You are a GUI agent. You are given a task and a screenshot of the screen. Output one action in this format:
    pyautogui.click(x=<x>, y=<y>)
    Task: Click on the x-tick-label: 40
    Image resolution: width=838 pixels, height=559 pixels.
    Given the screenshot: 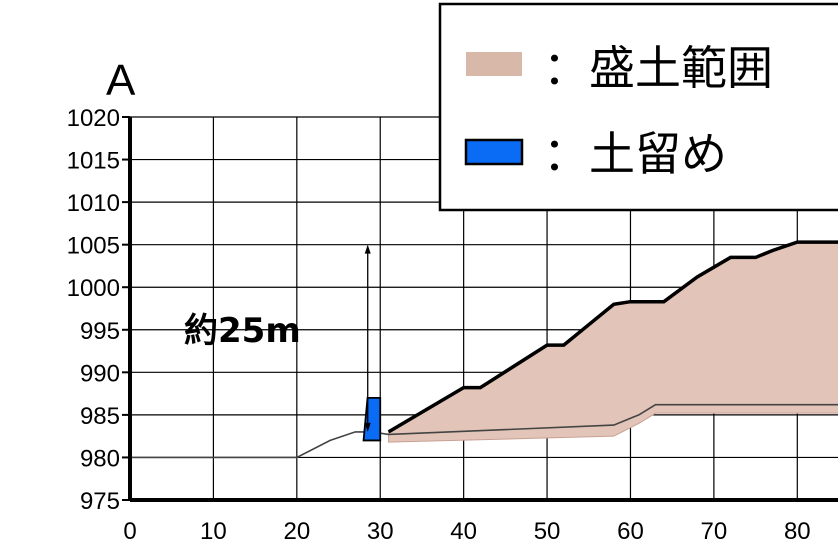 What is the action you would take?
    pyautogui.click(x=463, y=531)
    